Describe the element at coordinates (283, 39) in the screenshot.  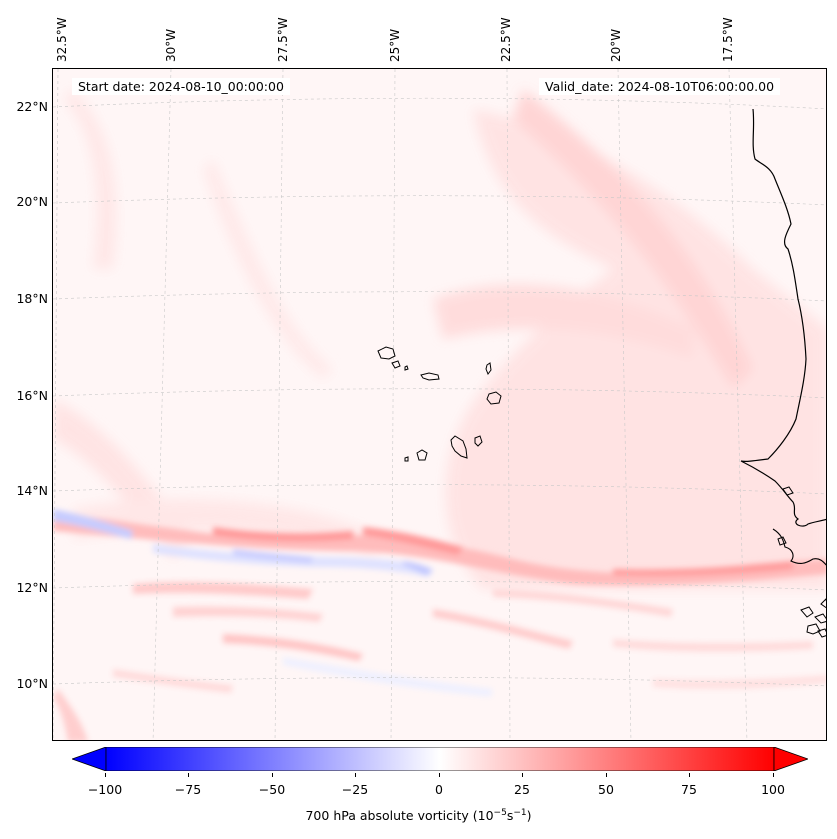
I see `lon-label-27-5w: 27.5°W` at that location.